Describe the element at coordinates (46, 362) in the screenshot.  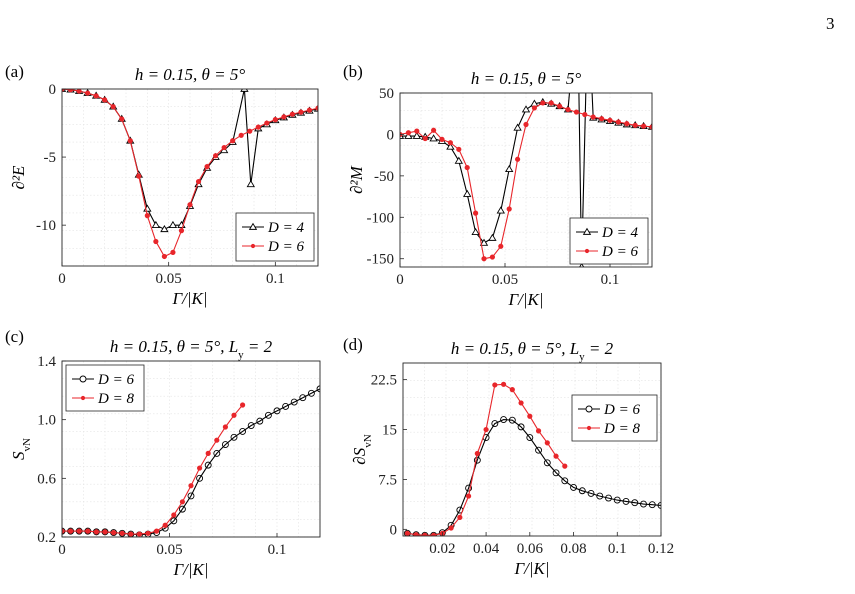
I see `y-tick-label: 1.4` at that location.